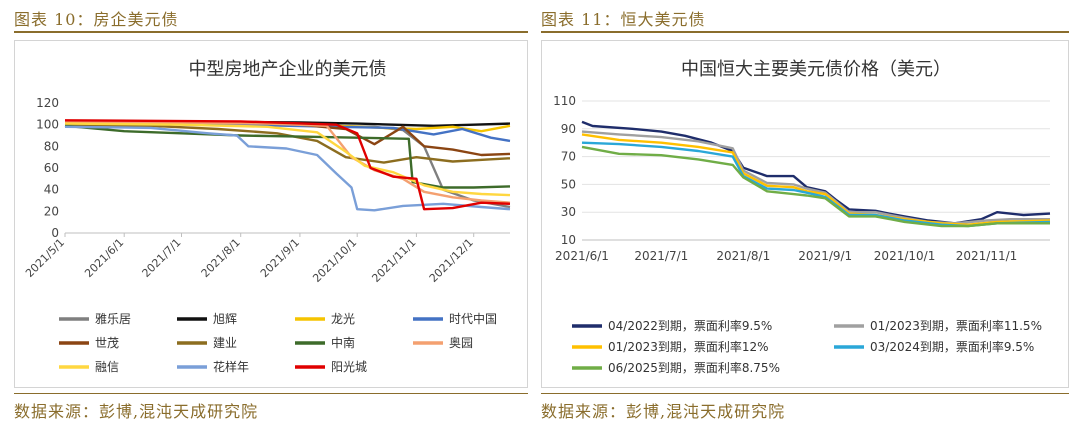 This screenshot has height=431, width=1080. What do you see at coordinates (451, 260) in the screenshot?
I see `x-tick-label: 2021/12/1` at bounding box center [451, 260].